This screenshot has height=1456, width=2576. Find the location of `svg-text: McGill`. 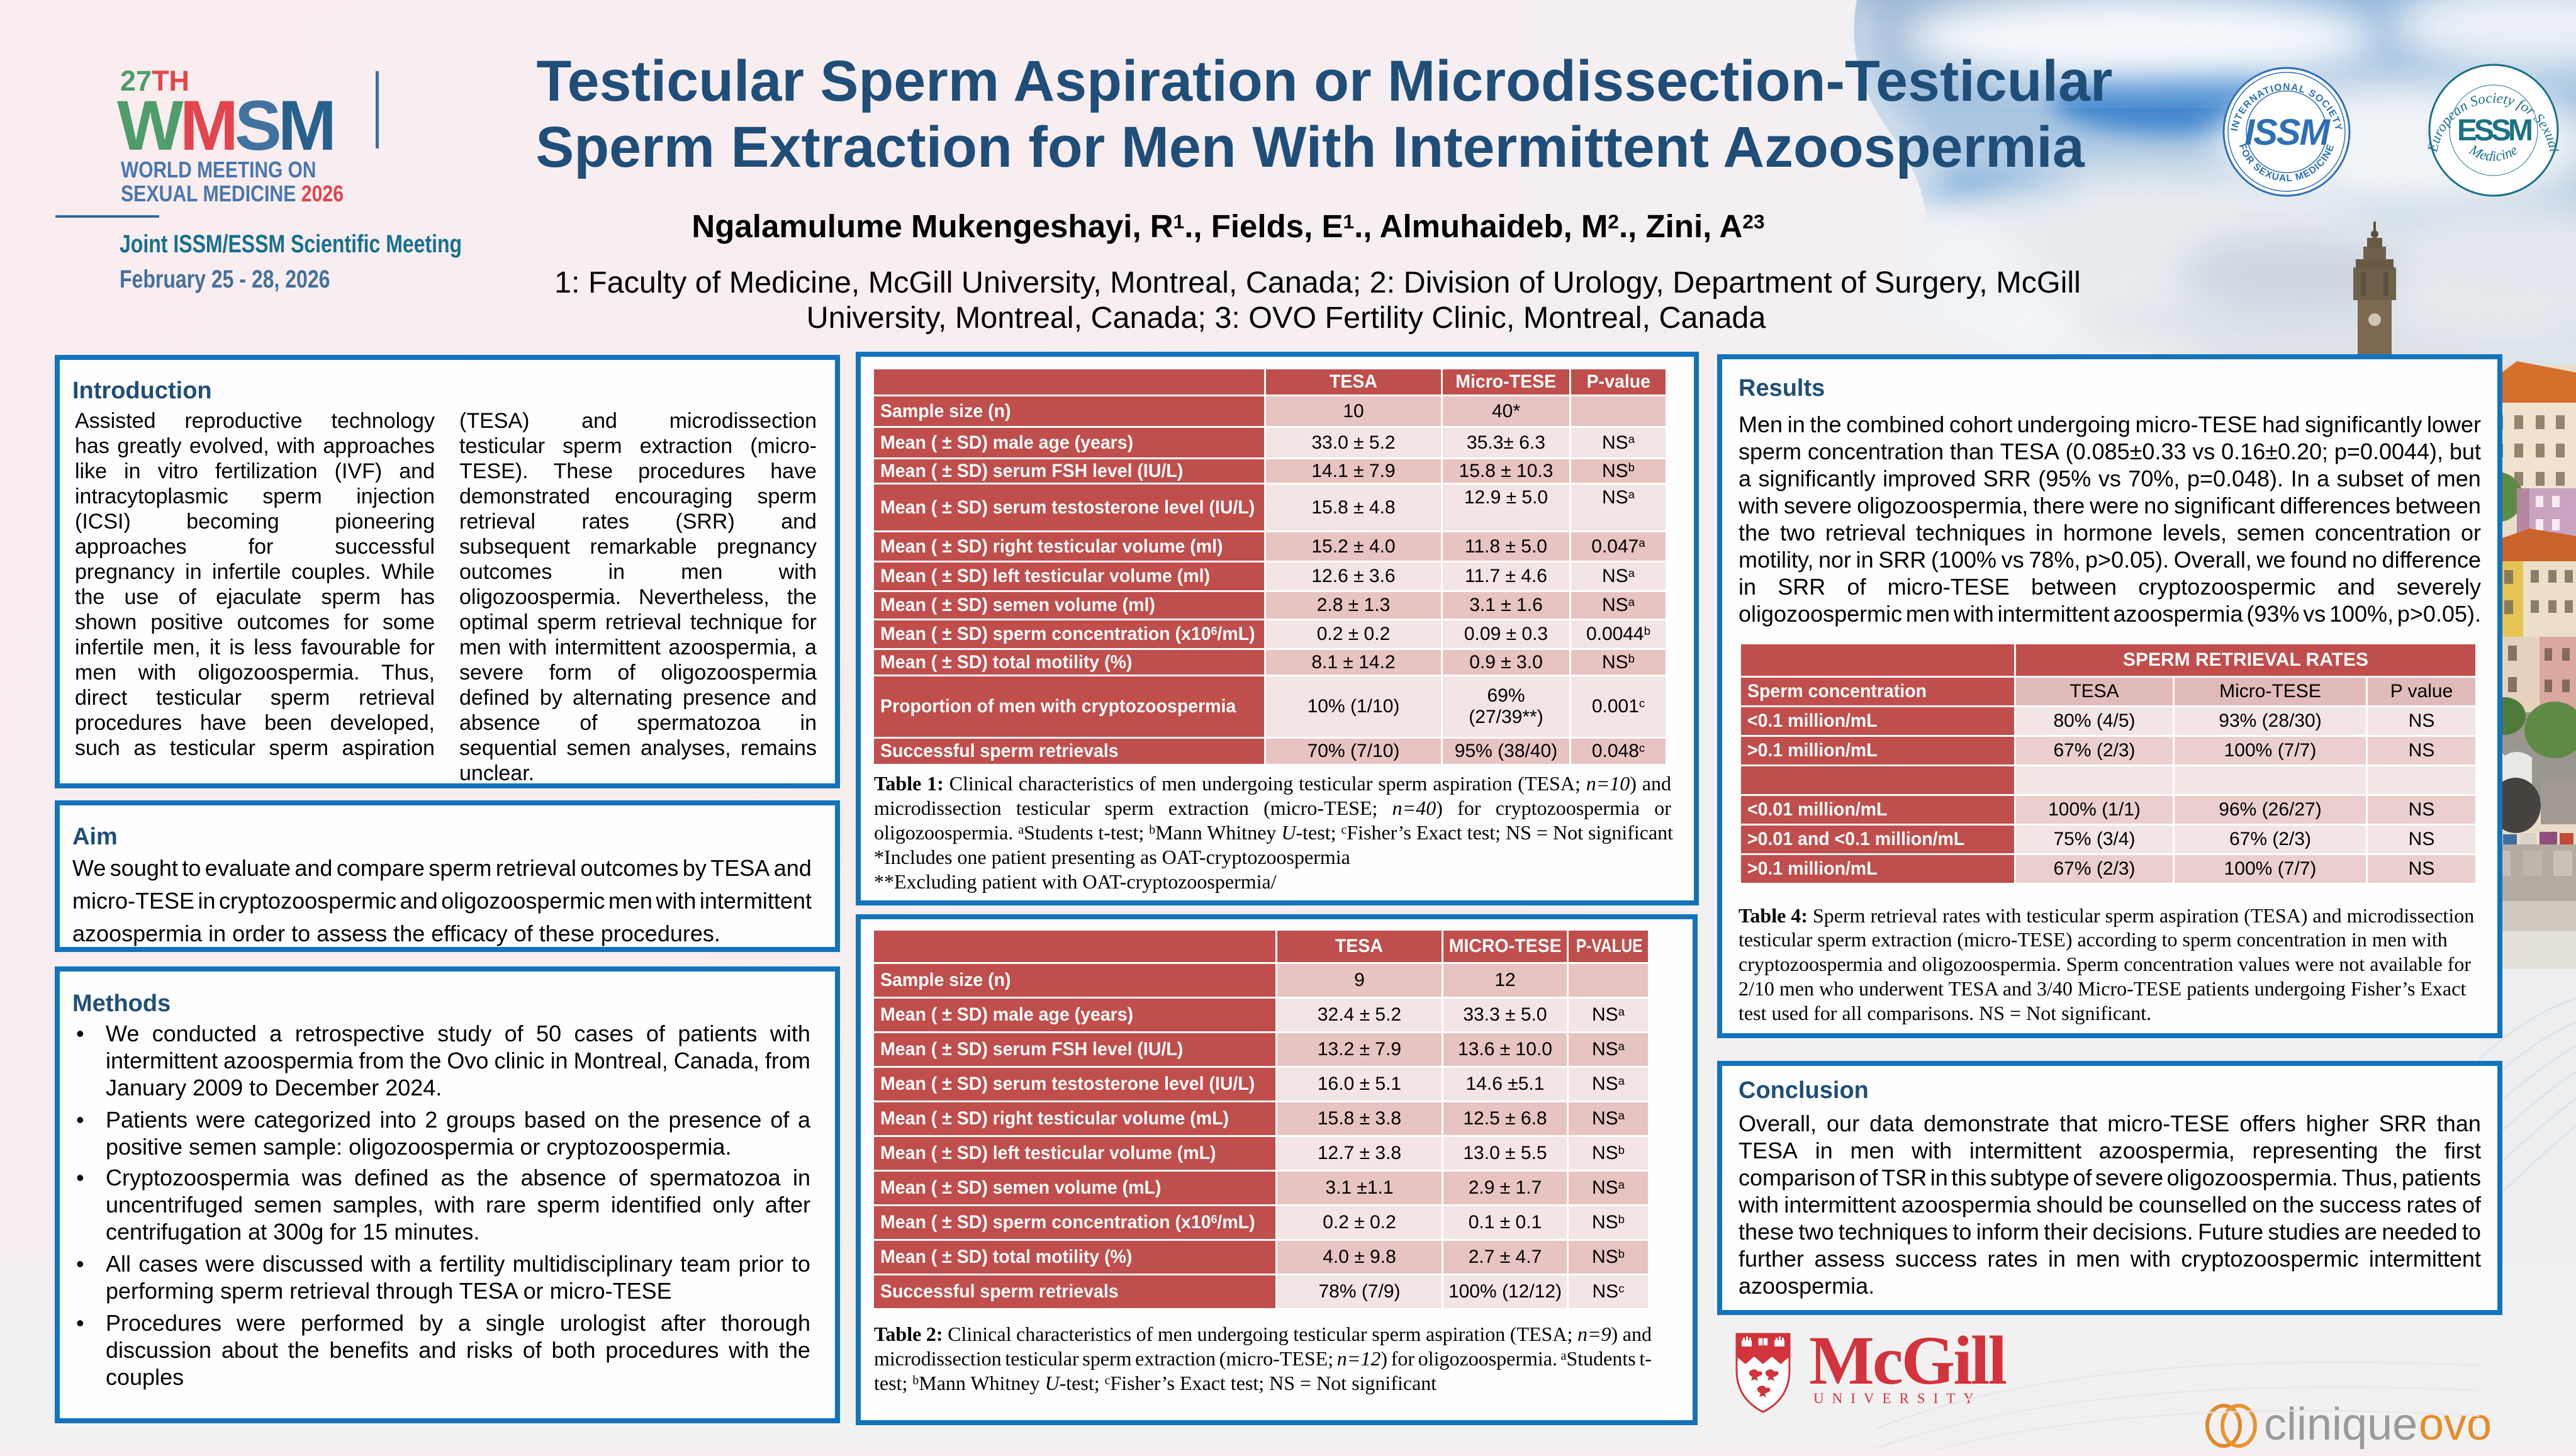

svg-text: McGill is located at coordinates (1907, 1366).